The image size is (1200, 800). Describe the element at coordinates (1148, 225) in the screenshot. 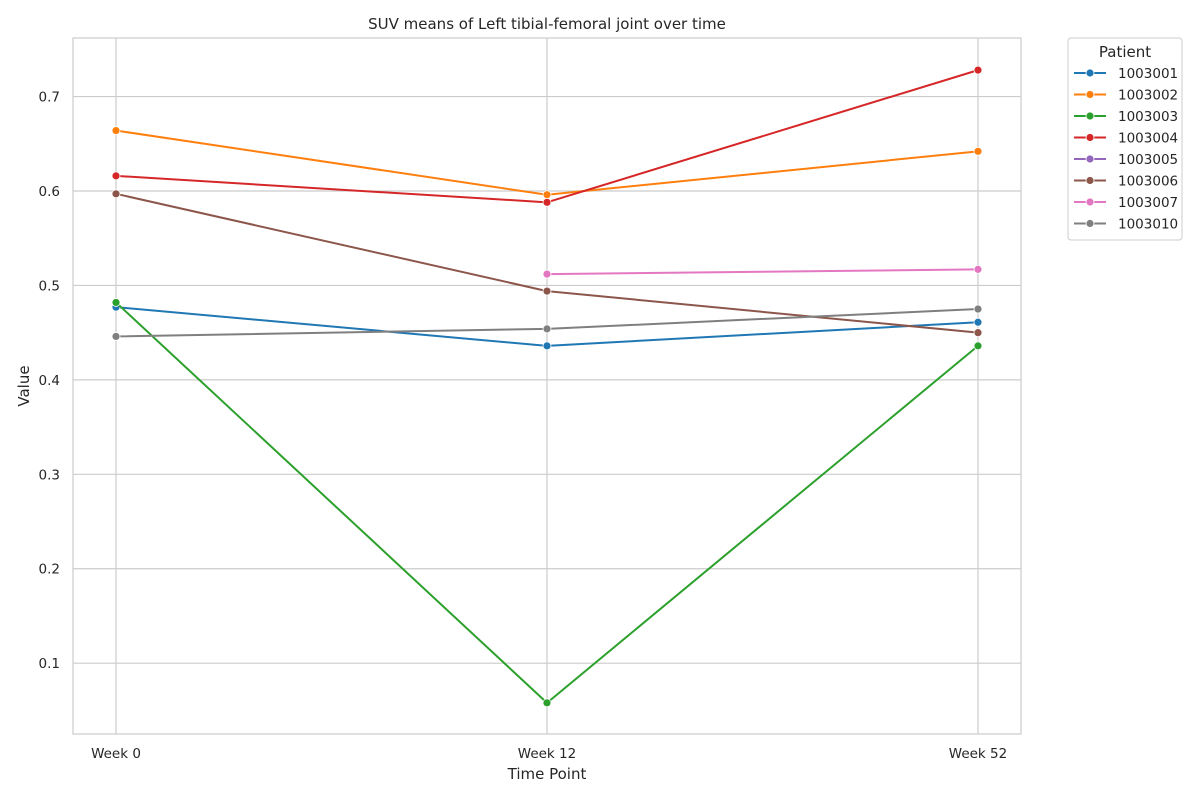

I see `legend-label: 1003010` at that location.